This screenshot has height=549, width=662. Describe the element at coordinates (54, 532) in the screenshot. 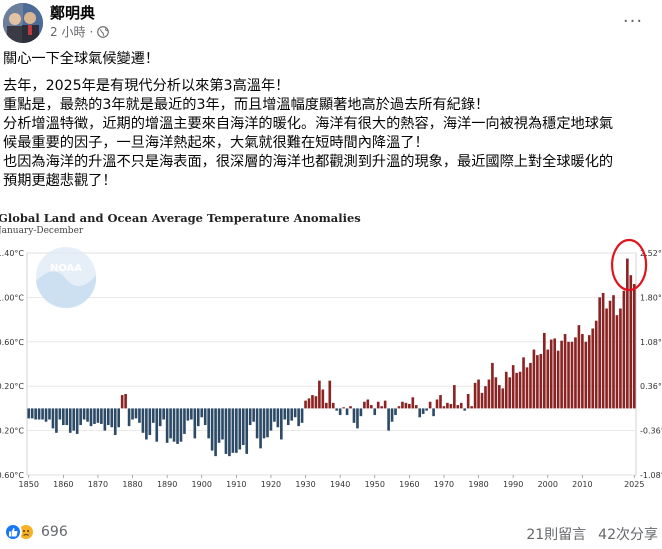

I see `reaction-count: 696` at that location.